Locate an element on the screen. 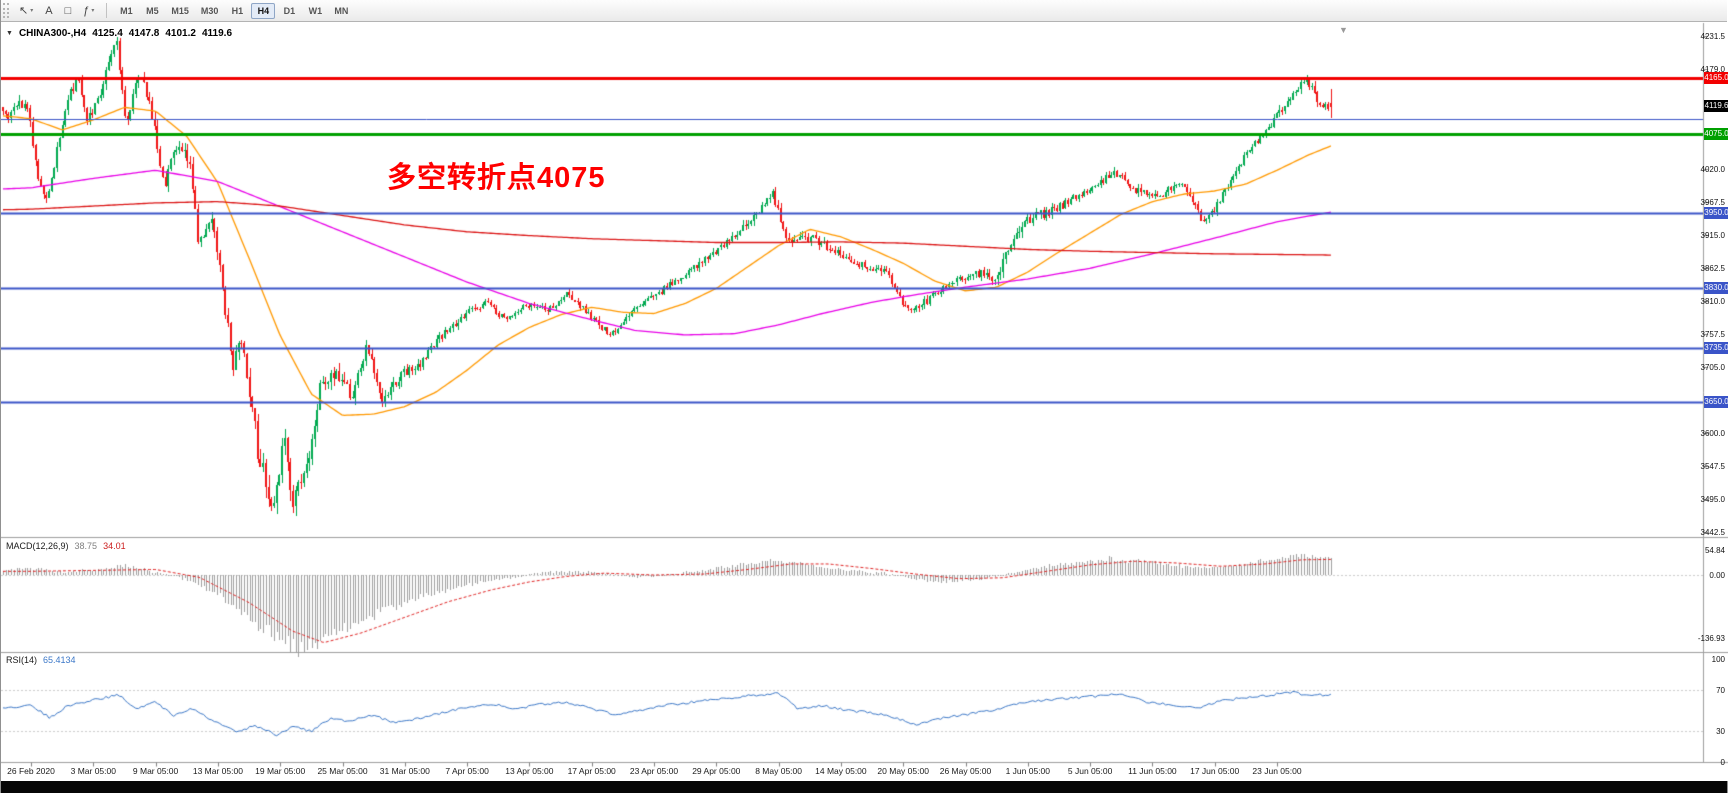 This screenshot has height=793, width=1728. date-axis-label: 20 May 05:00 is located at coordinates (903, 771).